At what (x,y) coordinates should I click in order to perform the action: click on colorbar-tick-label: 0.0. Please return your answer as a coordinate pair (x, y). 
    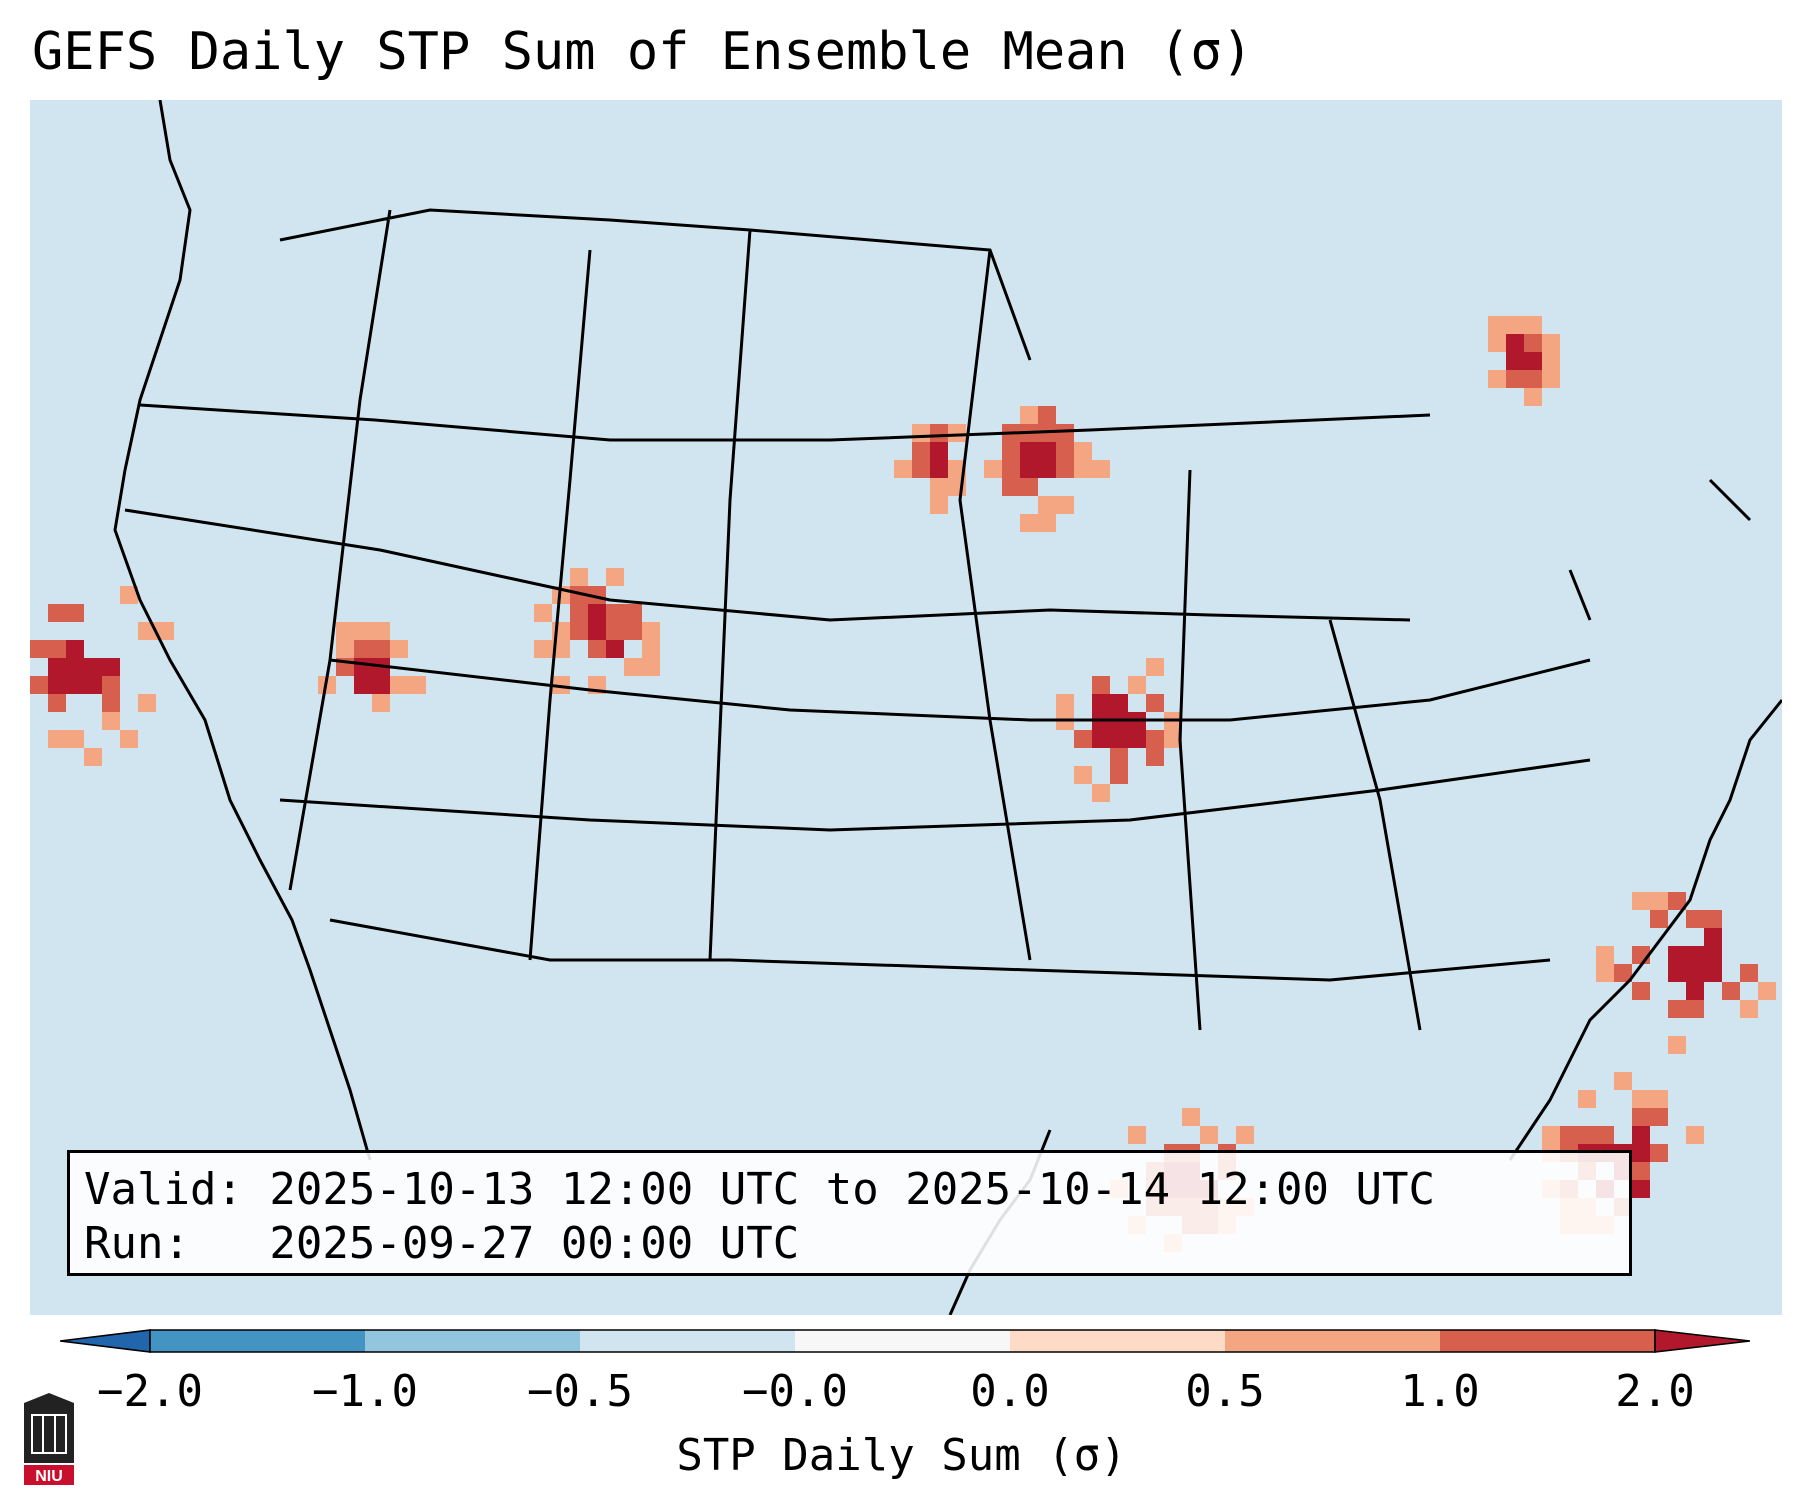
    Looking at the image, I should click on (1010, 1391).